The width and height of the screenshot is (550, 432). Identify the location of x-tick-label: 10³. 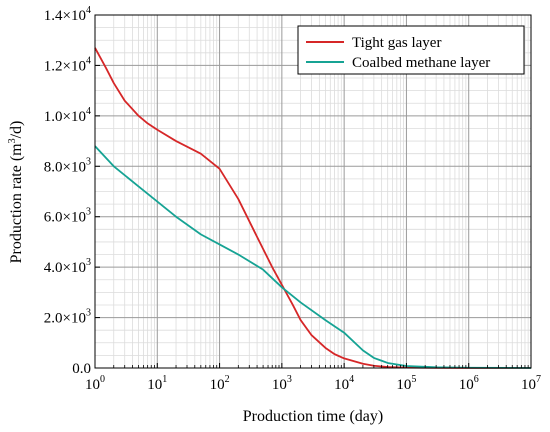
(282, 383).